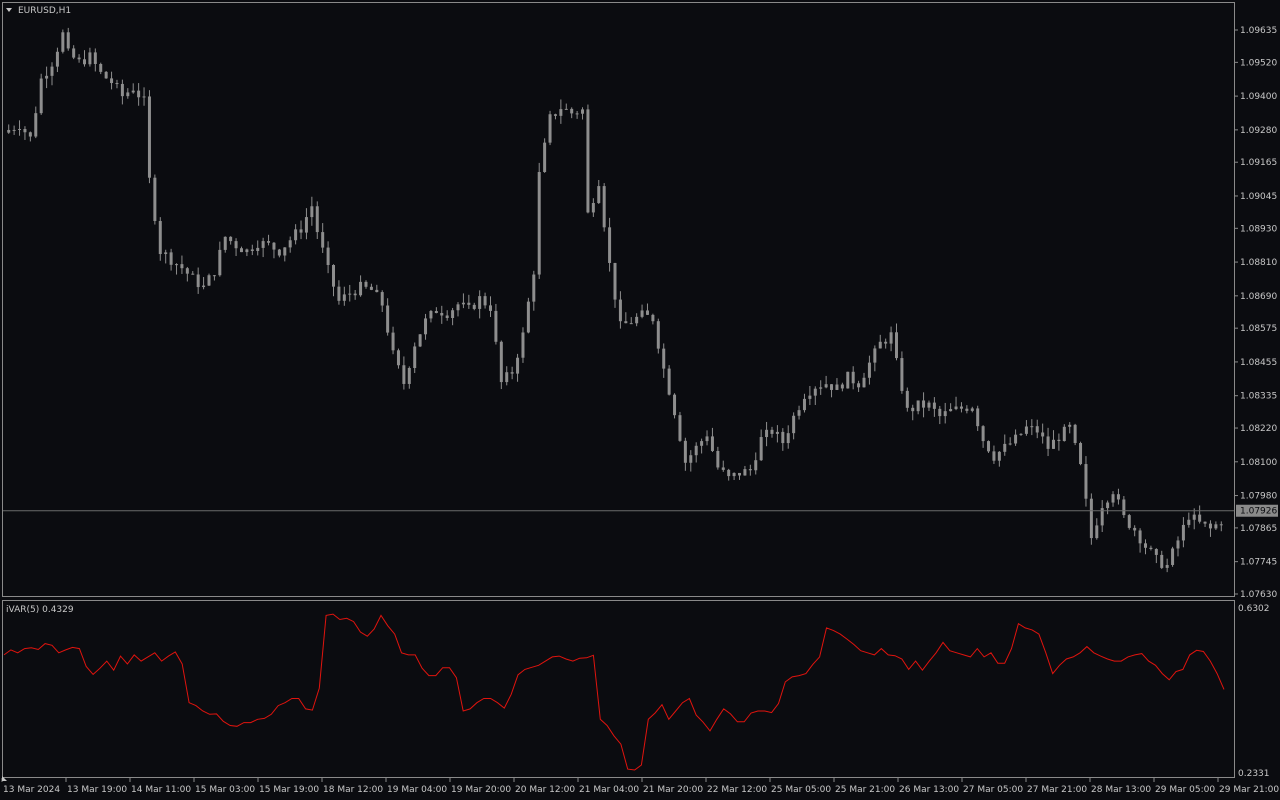 The image size is (1280, 800). I want to click on time-tick-label: 18 Mar 12:00, so click(353, 790).